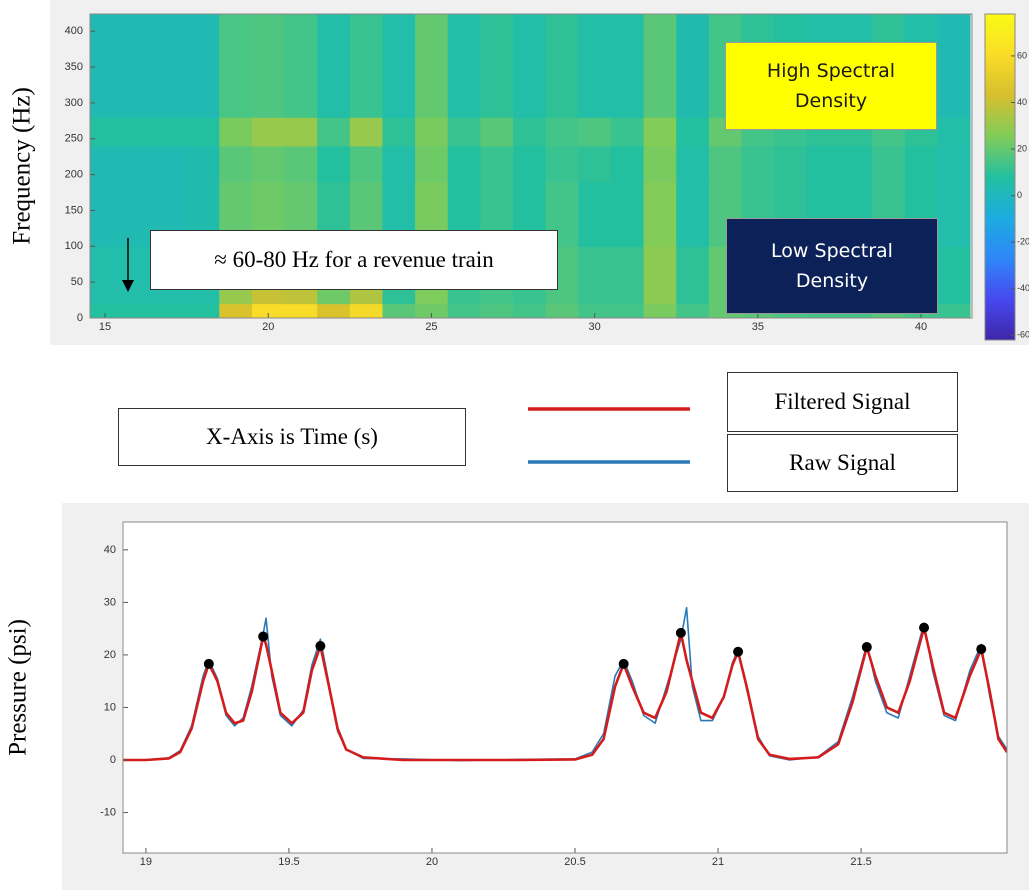 This screenshot has width=1029, height=890. What do you see at coordinates (110, 707) in the screenshot?
I see `y-tick-label: 10` at bounding box center [110, 707].